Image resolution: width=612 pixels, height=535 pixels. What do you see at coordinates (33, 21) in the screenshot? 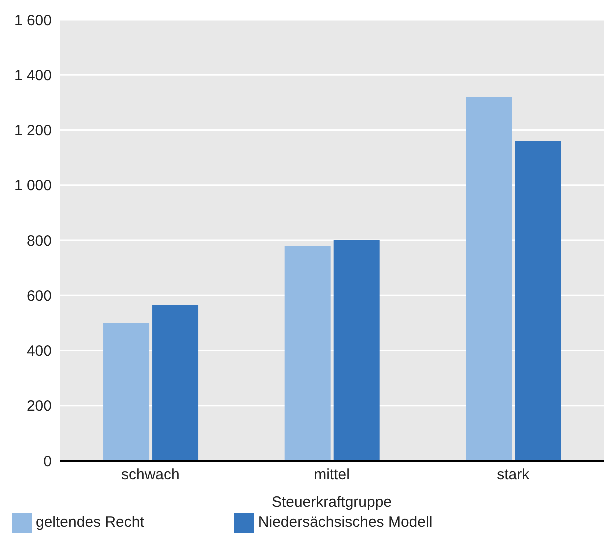
I see `y-tick-label: 1 600` at bounding box center [33, 21].